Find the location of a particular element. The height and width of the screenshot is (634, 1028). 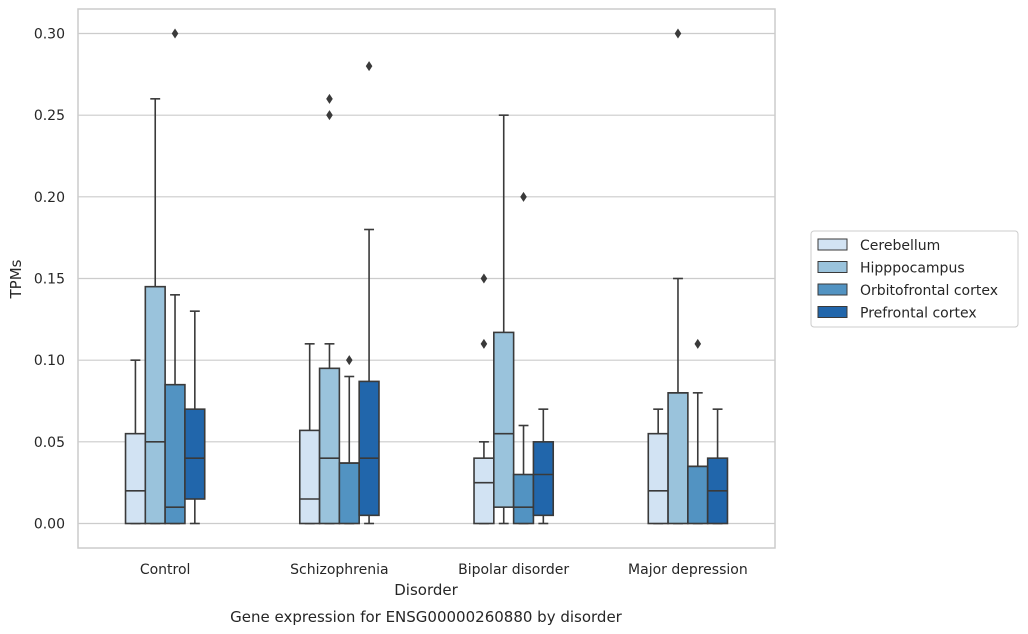

y-axis: 0.00 0.05 0.10 0.15 0.20 0.25 0.30 is located at coordinates (49, 280).